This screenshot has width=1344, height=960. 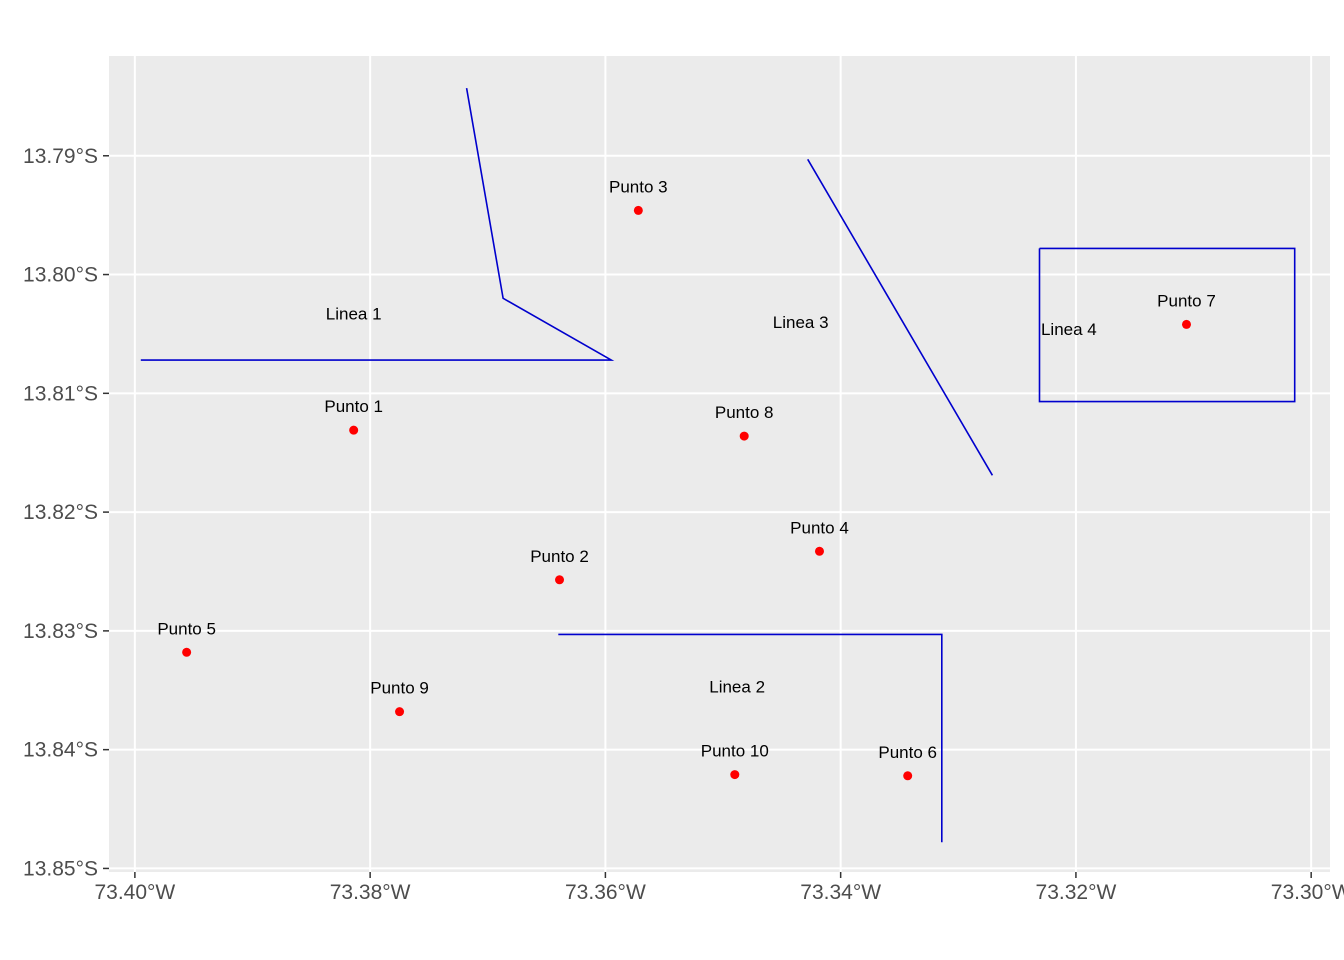 I want to click on y-tick-label-0: 13.79°S, so click(x=60, y=156).